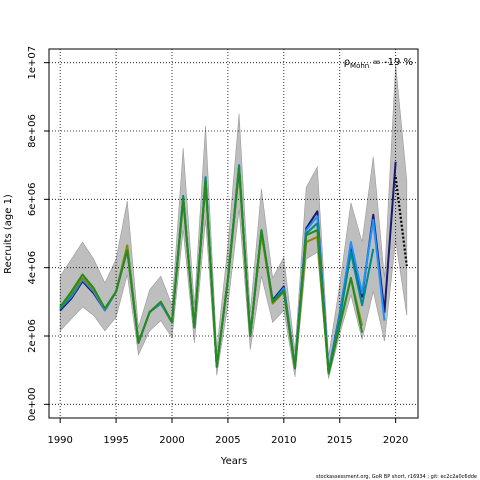 This screenshot has height=480, width=480. I want to click on x-tick-label: 2015, so click(339, 440).